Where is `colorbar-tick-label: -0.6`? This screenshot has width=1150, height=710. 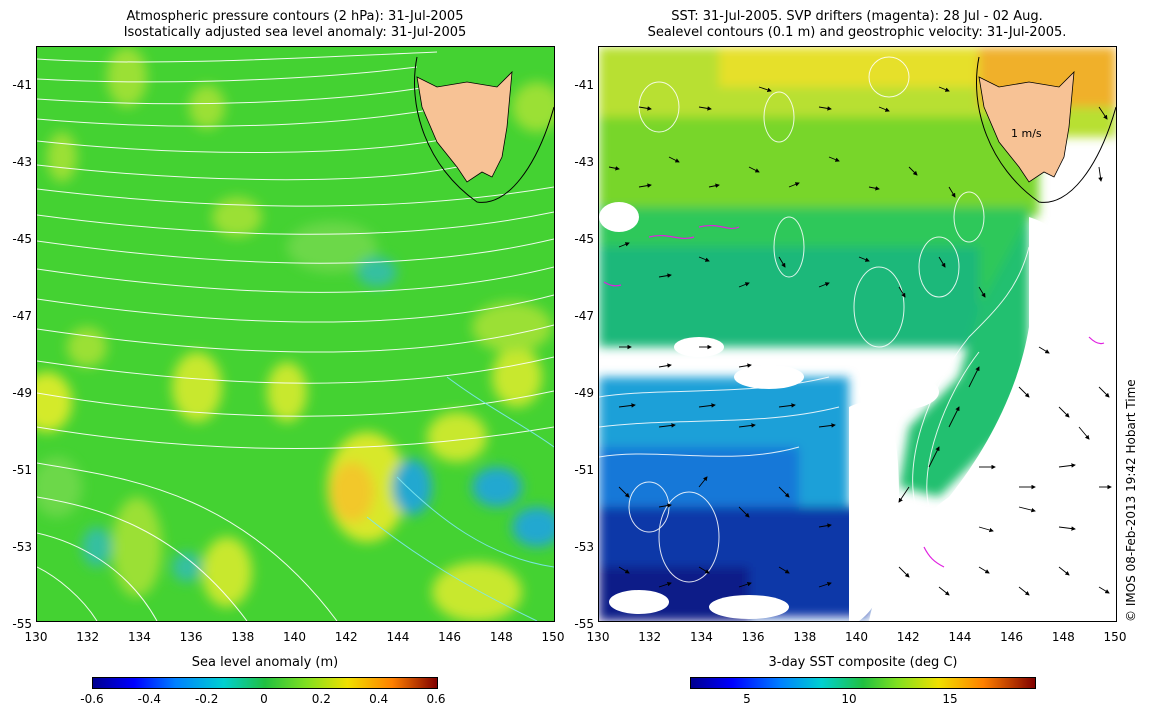
colorbar-tick-label: -0.6 is located at coordinates (92, 699).